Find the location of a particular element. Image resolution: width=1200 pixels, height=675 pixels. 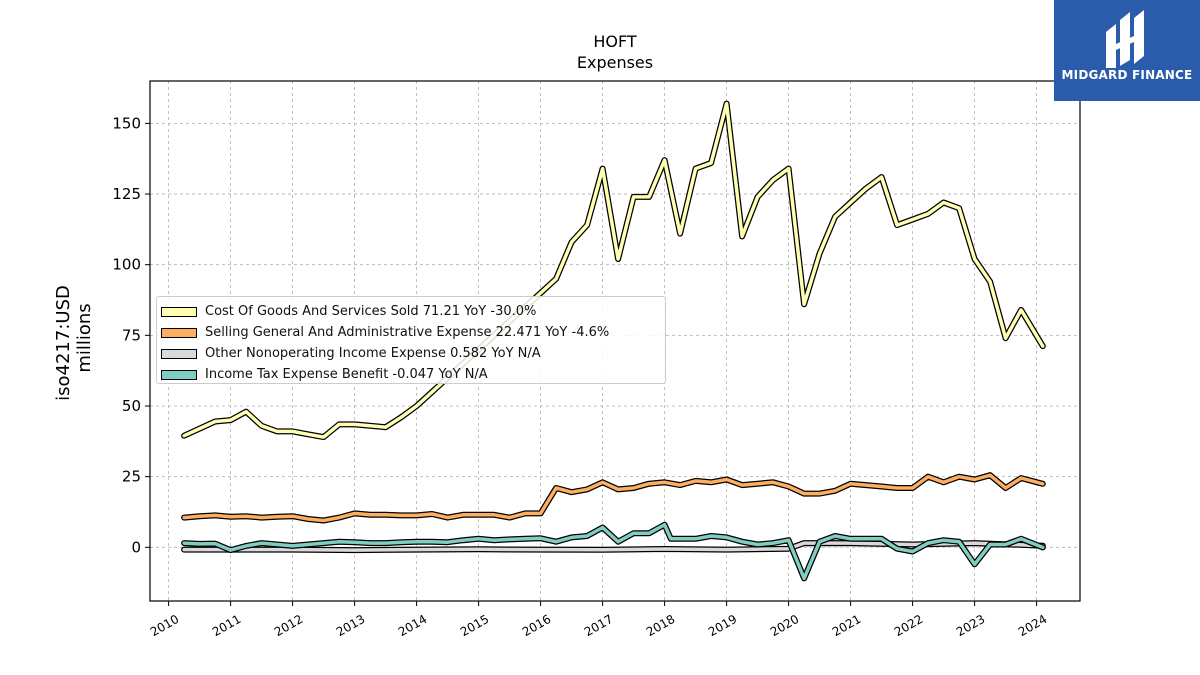

series-line-selling-general-and-administrative-expense is located at coordinates (613, 498).